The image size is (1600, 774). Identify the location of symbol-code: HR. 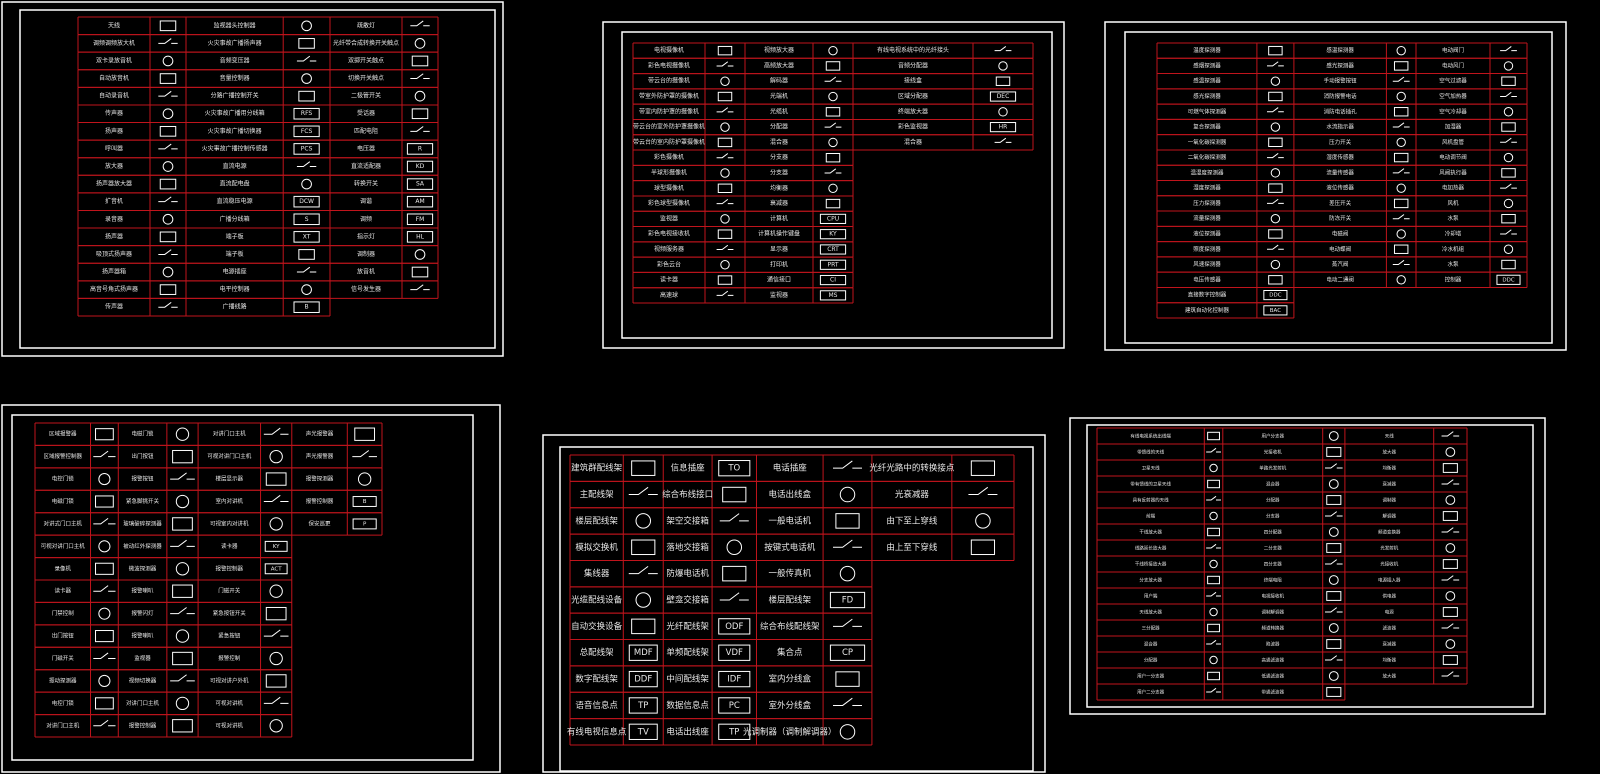
(1003, 127).